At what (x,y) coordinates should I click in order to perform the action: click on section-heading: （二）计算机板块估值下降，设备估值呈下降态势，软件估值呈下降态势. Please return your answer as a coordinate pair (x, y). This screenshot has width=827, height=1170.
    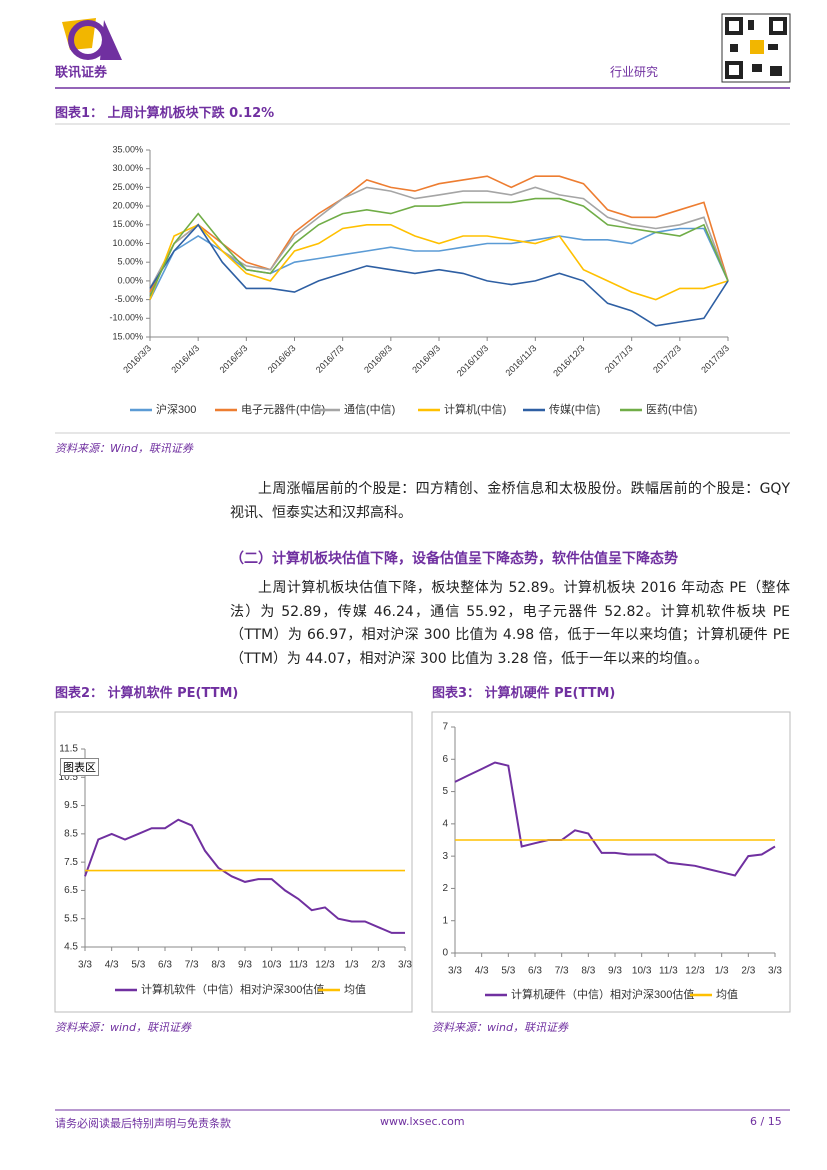
    Looking at the image, I should click on (454, 559).